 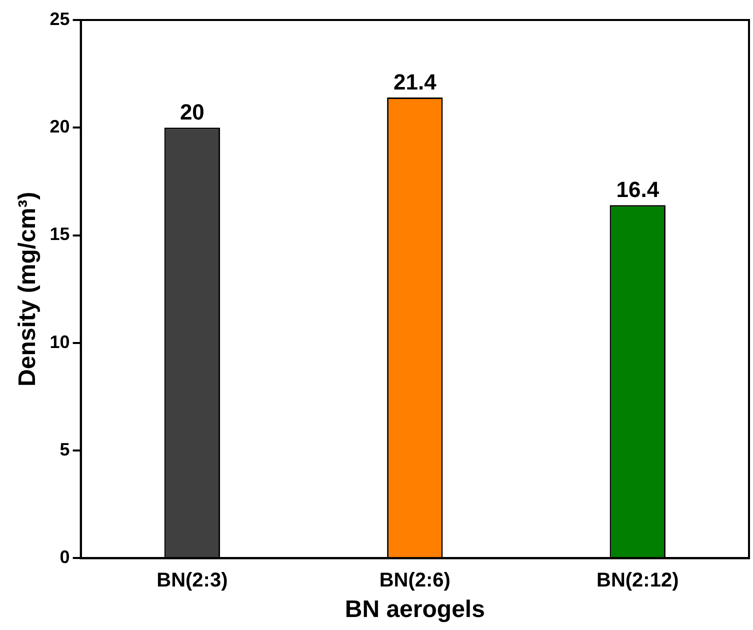 What do you see at coordinates (28, 289) in the screenshot?
I see `y-axis-title: Density (mg/cm³)` at bounding box center [28, 289].